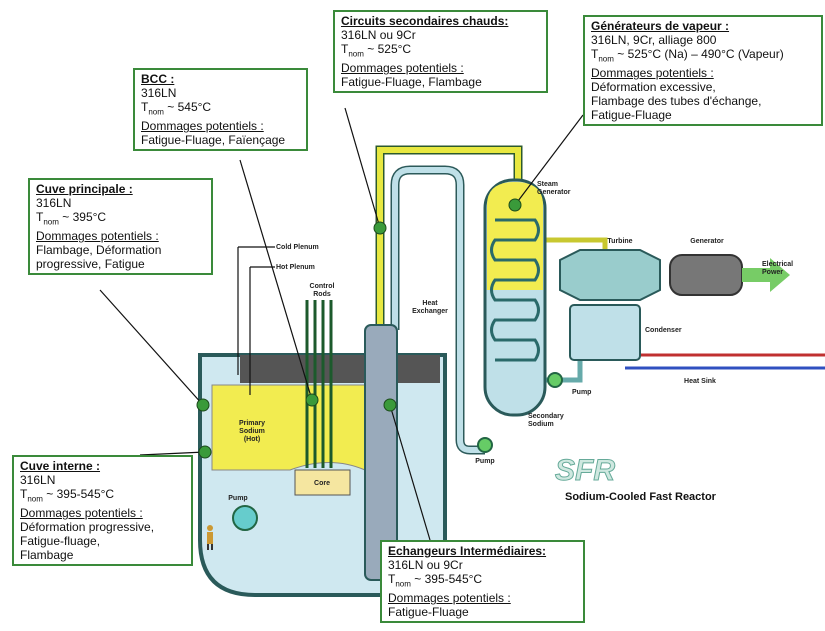 This screenshot has height=631, width=825. What do you see at coordinates (467, 551) in the screenshot?
I see `callout-title: Echangeurs Intermédiaires:` at bounding box center [467, 551].